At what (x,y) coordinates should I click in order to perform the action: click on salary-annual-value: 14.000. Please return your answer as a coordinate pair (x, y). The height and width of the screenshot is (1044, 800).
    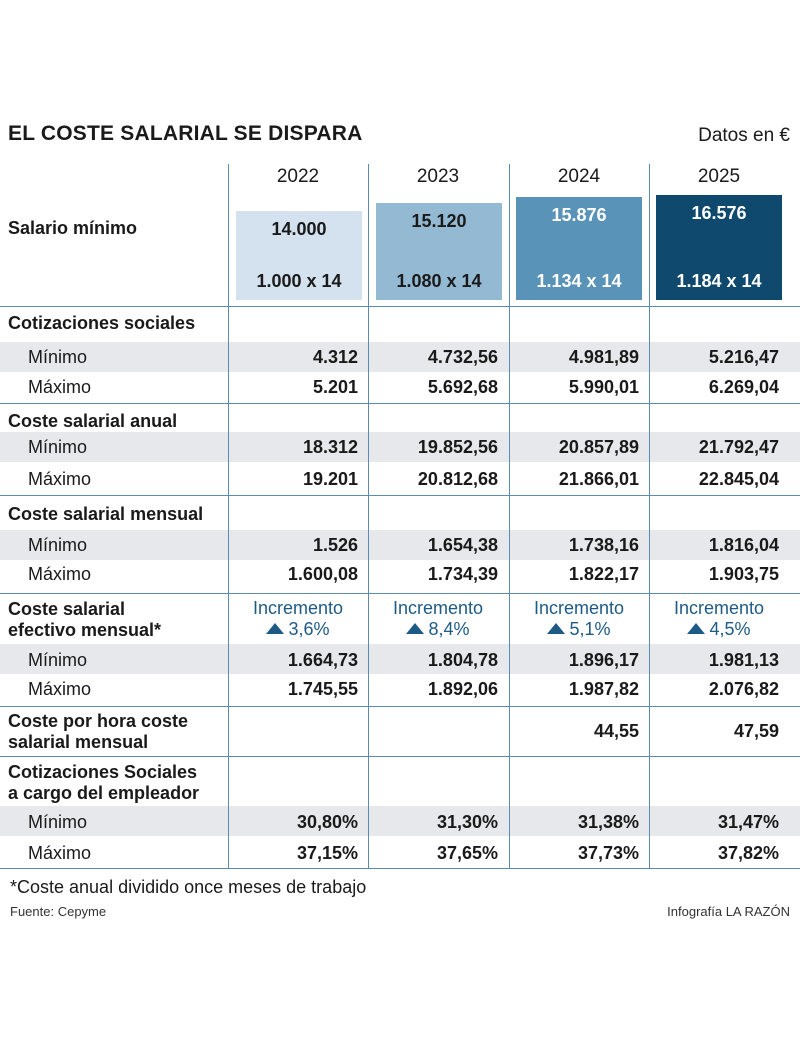
    Looking at the image, I should click on (299, 229).